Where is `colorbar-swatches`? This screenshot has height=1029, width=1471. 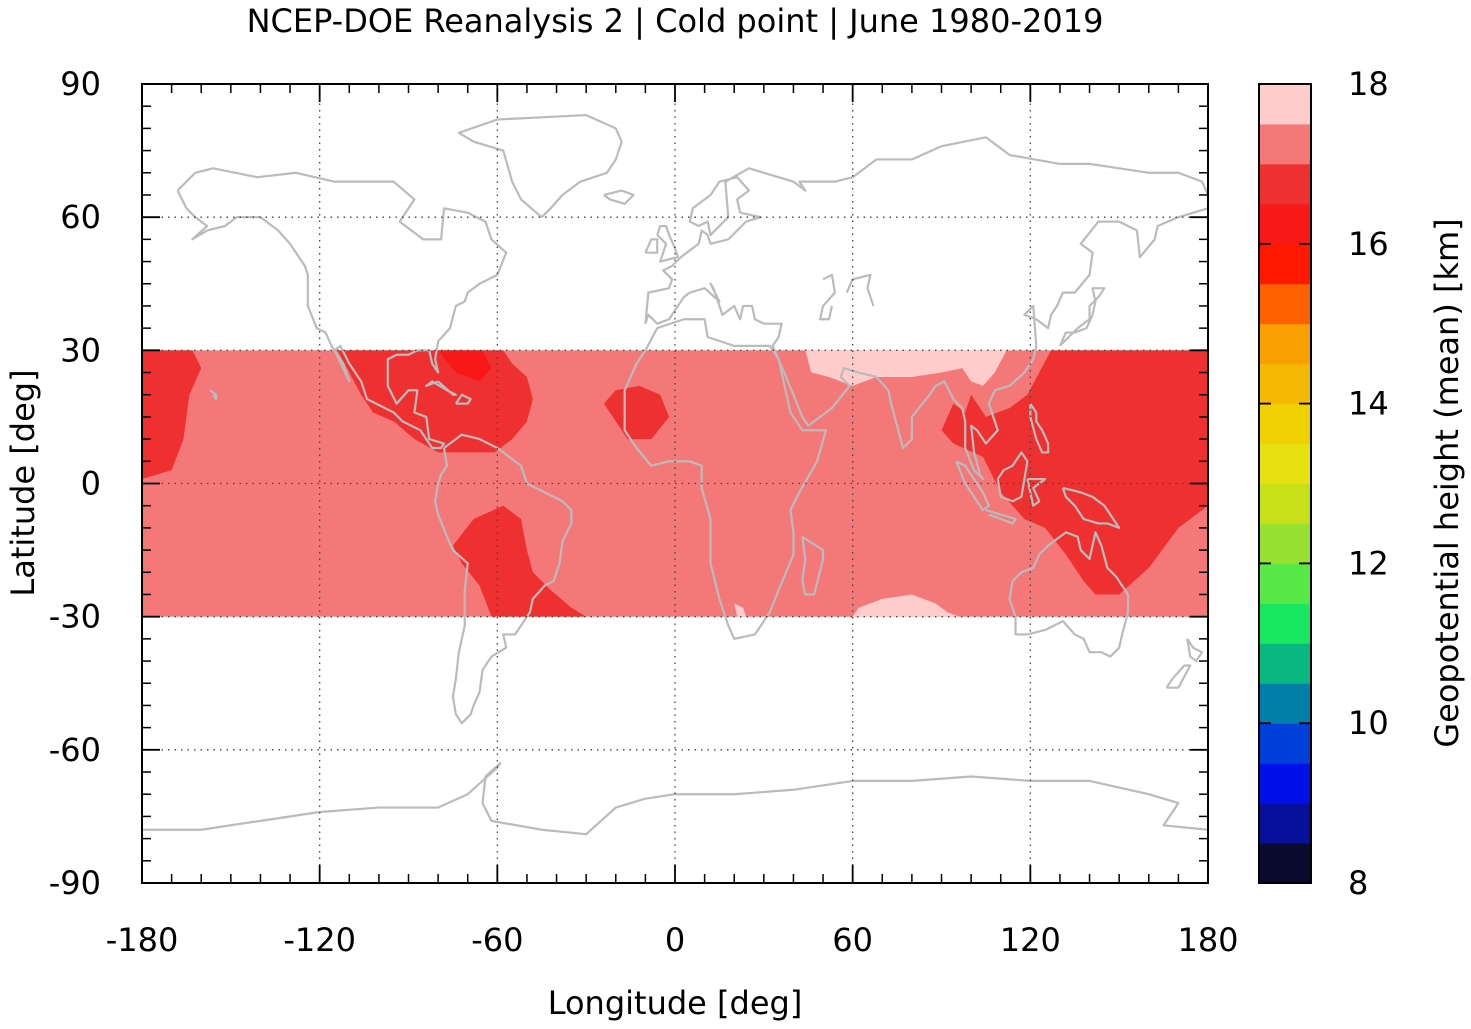 colorbar-swatches is located at coordinates (1285, 484).